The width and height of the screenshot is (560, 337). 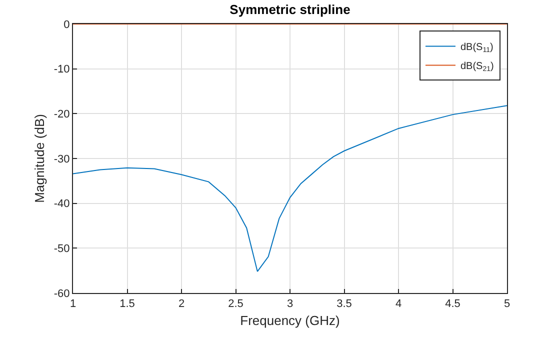 I want to click on y-axis-title: Magnitude (dB), so click(x=39, y=158).